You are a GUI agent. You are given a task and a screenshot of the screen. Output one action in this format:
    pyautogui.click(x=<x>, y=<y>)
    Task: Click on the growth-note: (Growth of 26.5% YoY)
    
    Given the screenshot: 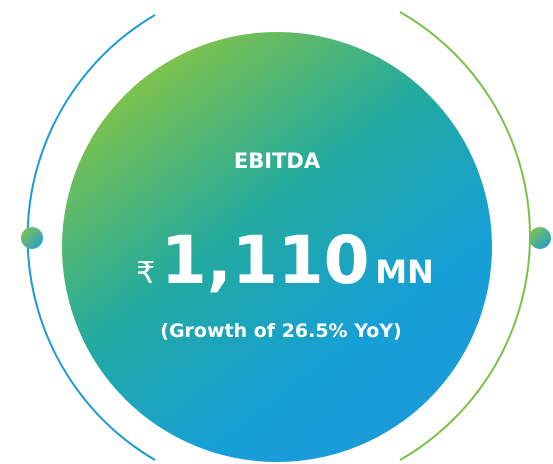 What is the action you would take?
    pyautogui.click(x=280, y=331)
    